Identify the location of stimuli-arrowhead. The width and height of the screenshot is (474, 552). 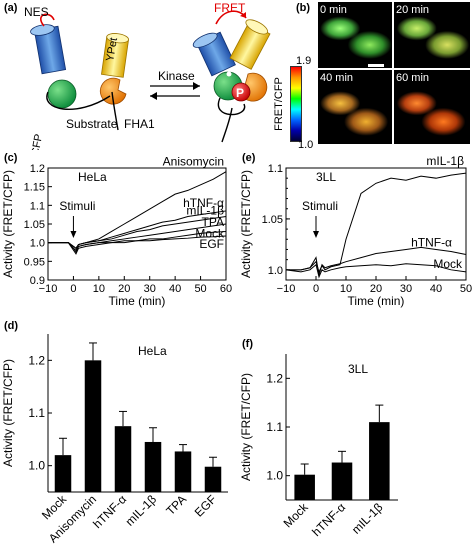
(316, 234).